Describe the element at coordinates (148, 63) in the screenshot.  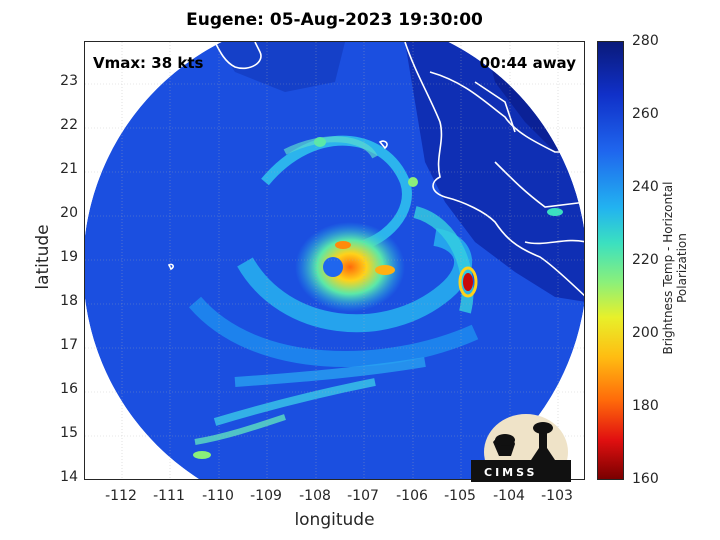
I see `vmax-label: Vmax: 38 kts` at that location.